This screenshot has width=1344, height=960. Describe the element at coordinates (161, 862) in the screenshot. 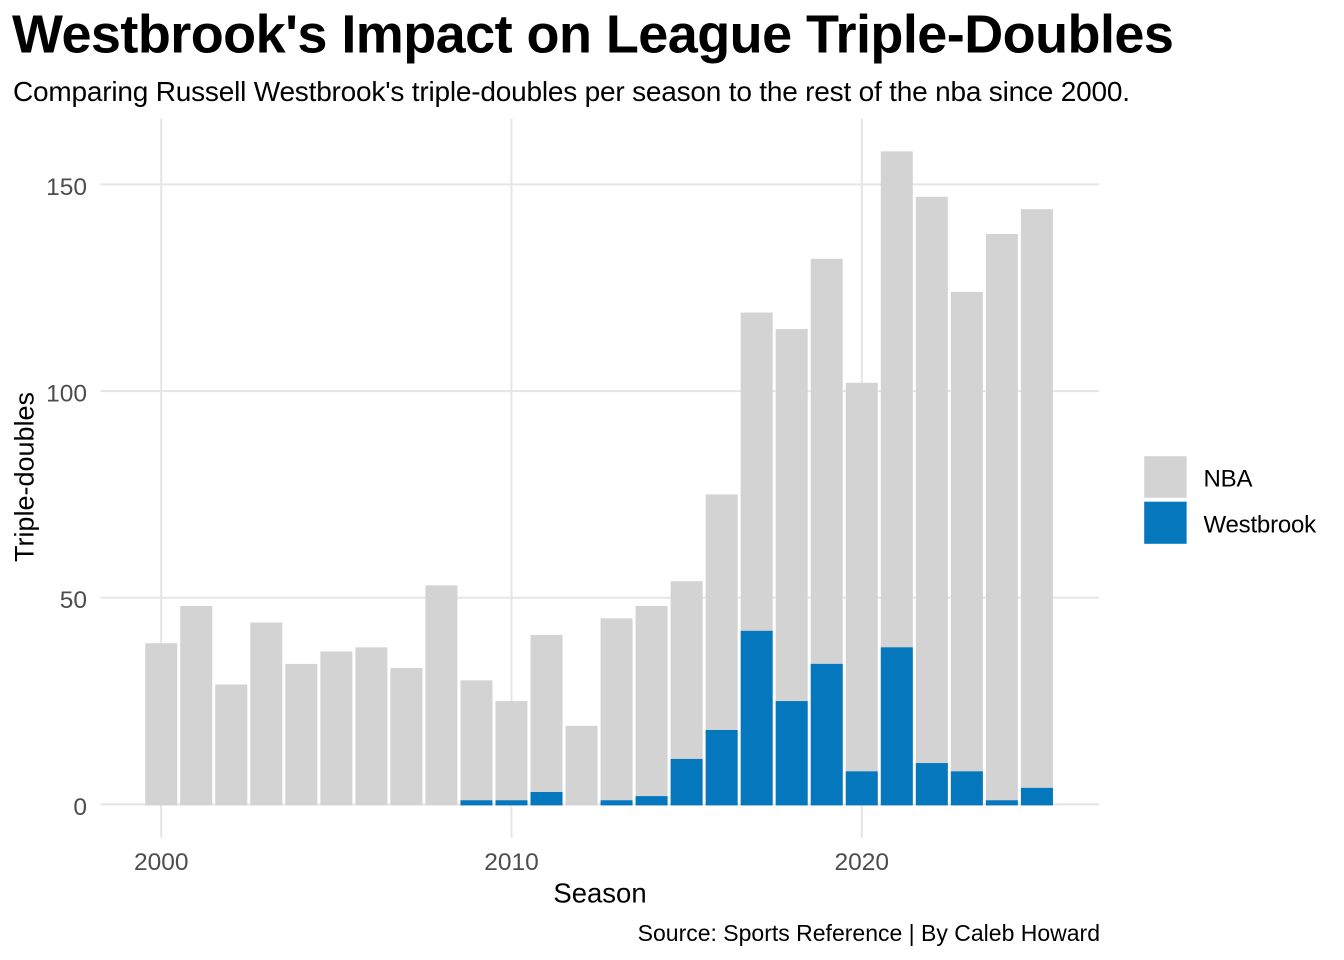

I see `svg-text: 2000` at that location.